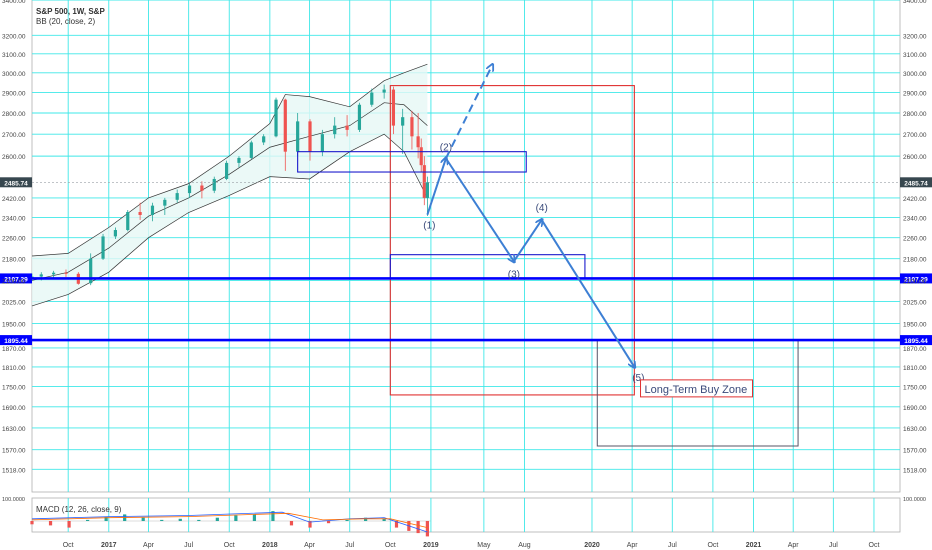  What do you see at coordinates (915, 260) in the screenshot?
I see `y-tick-label-right: 2180.00` at bounding box center [915, 260].